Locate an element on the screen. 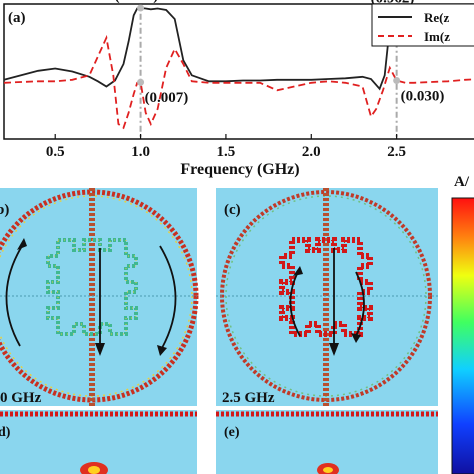 This screenshot has height=474, width=474. panel-c-label: (c) is located at coordinates (232, 210).